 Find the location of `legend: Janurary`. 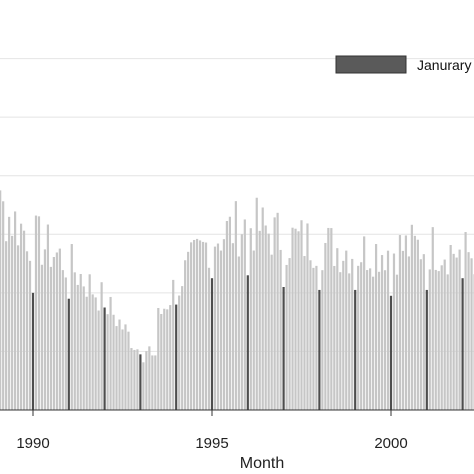

legend: Janurary is located at coordinates (403, 64).